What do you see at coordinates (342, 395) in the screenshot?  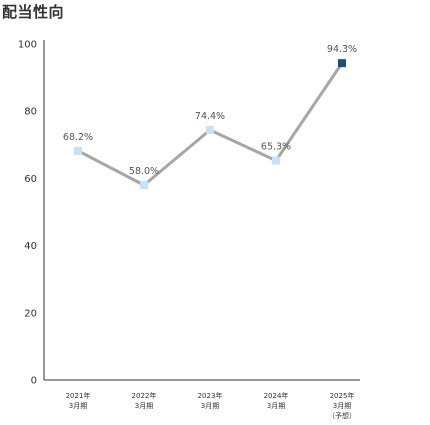 I see `x-tick-label: 2025年` at bounding box center [342, 395].